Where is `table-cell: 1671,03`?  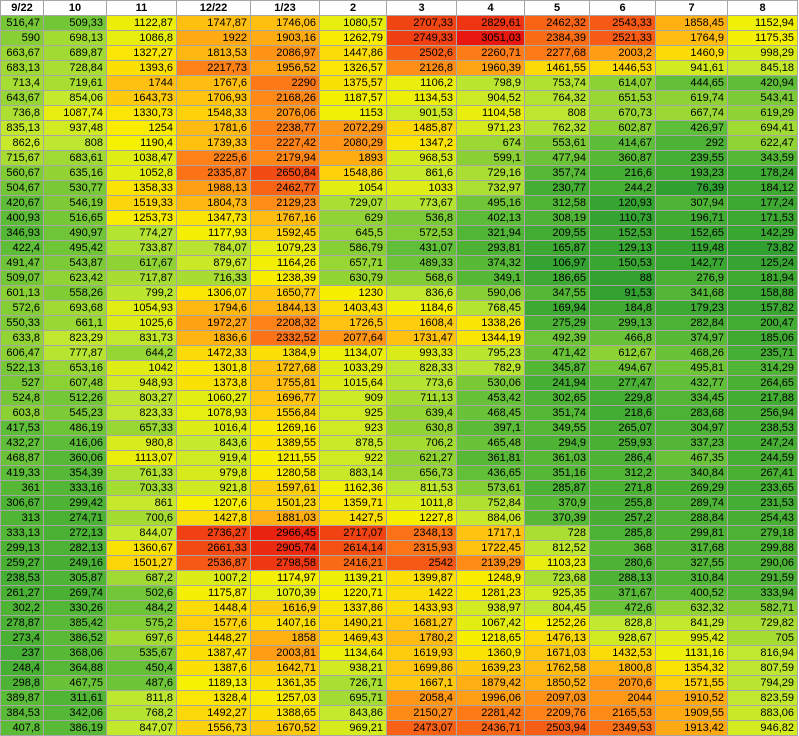
table-cell: 1671,03 is located at coordinates (557, 653).